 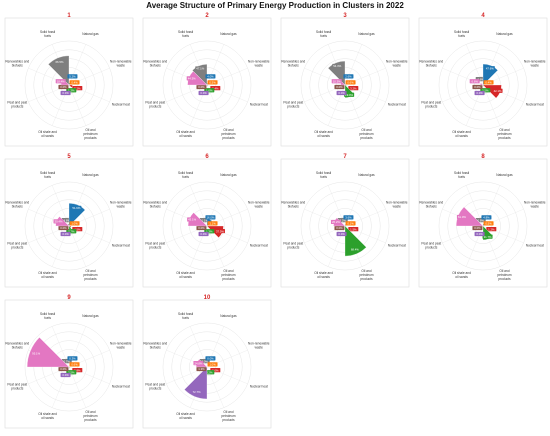 What do you see at coordinates (355, 250) in the screenshot?
I see `value-label-oil-and-petroleum-products: 68.4%` at bounding box center [355, 250].